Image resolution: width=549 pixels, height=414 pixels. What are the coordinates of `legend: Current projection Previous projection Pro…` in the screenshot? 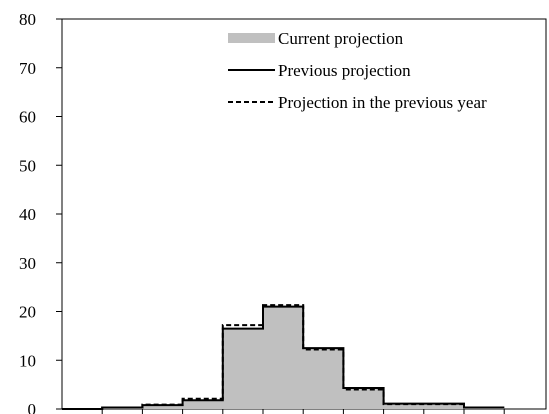 It's located at (357, 70).